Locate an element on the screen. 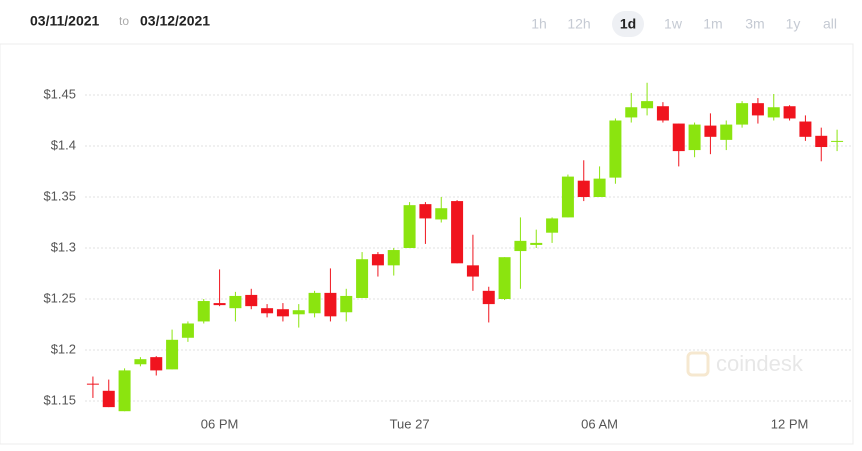  range-button: 12h is located at coordinates (578, 24).